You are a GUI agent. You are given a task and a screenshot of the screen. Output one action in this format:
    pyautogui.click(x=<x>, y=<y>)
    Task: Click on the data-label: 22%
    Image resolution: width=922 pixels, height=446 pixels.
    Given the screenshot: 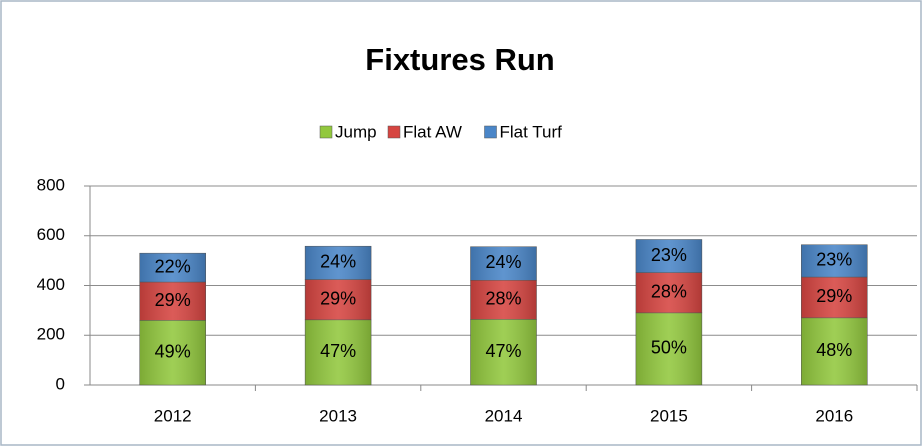 What is the action you would take?
    pyautogui.click(x=173, y=266)
    